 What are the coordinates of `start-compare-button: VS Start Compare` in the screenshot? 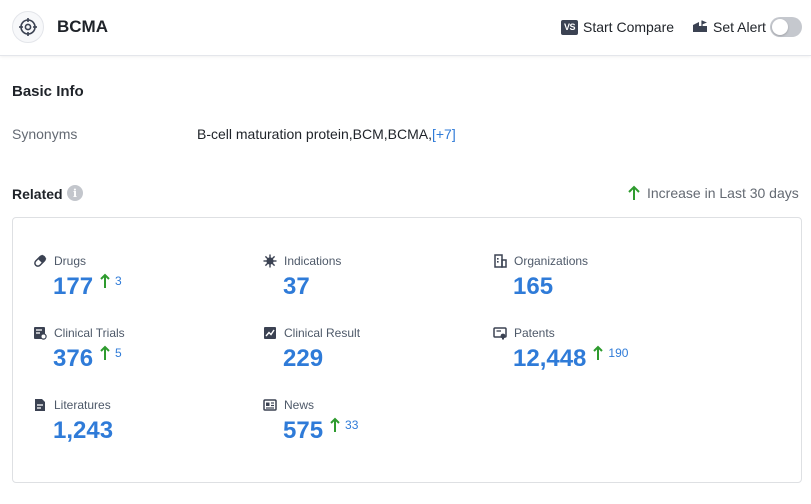 It's located at (617, 27).